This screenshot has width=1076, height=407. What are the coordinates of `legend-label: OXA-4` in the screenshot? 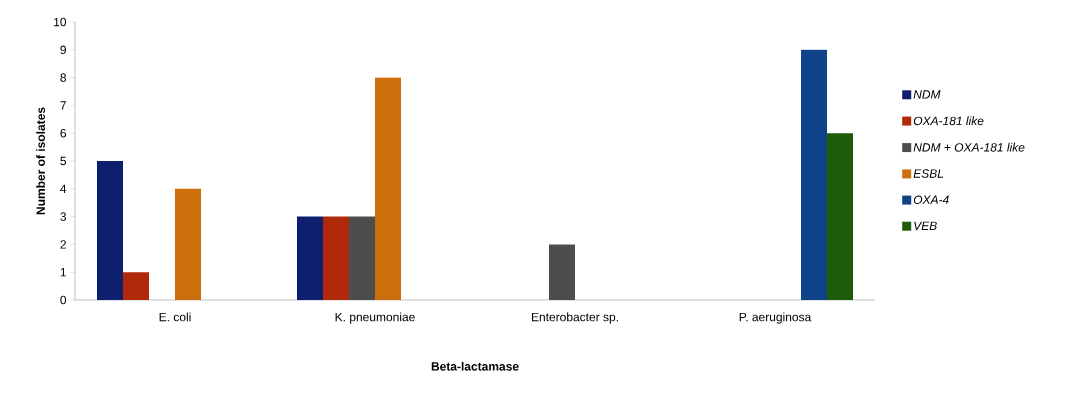 It's located at (931, 199).